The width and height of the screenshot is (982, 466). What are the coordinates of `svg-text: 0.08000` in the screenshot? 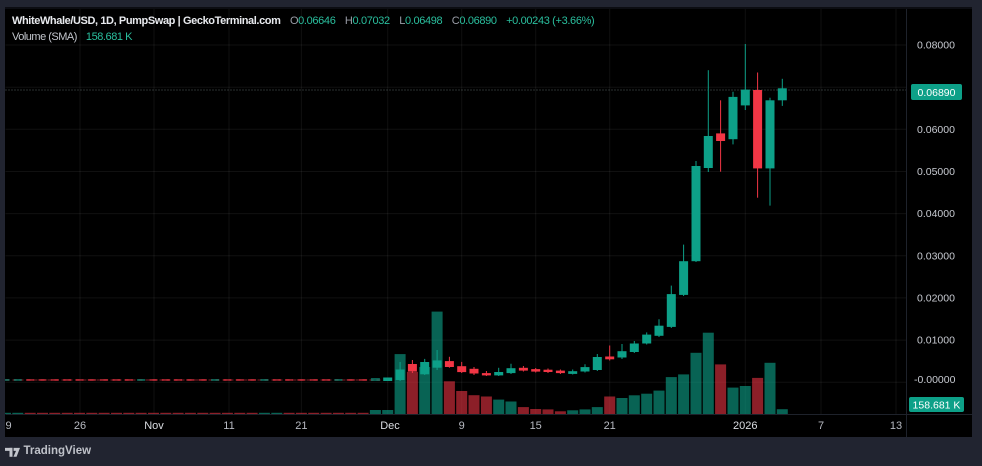 It's located at (936, 46).